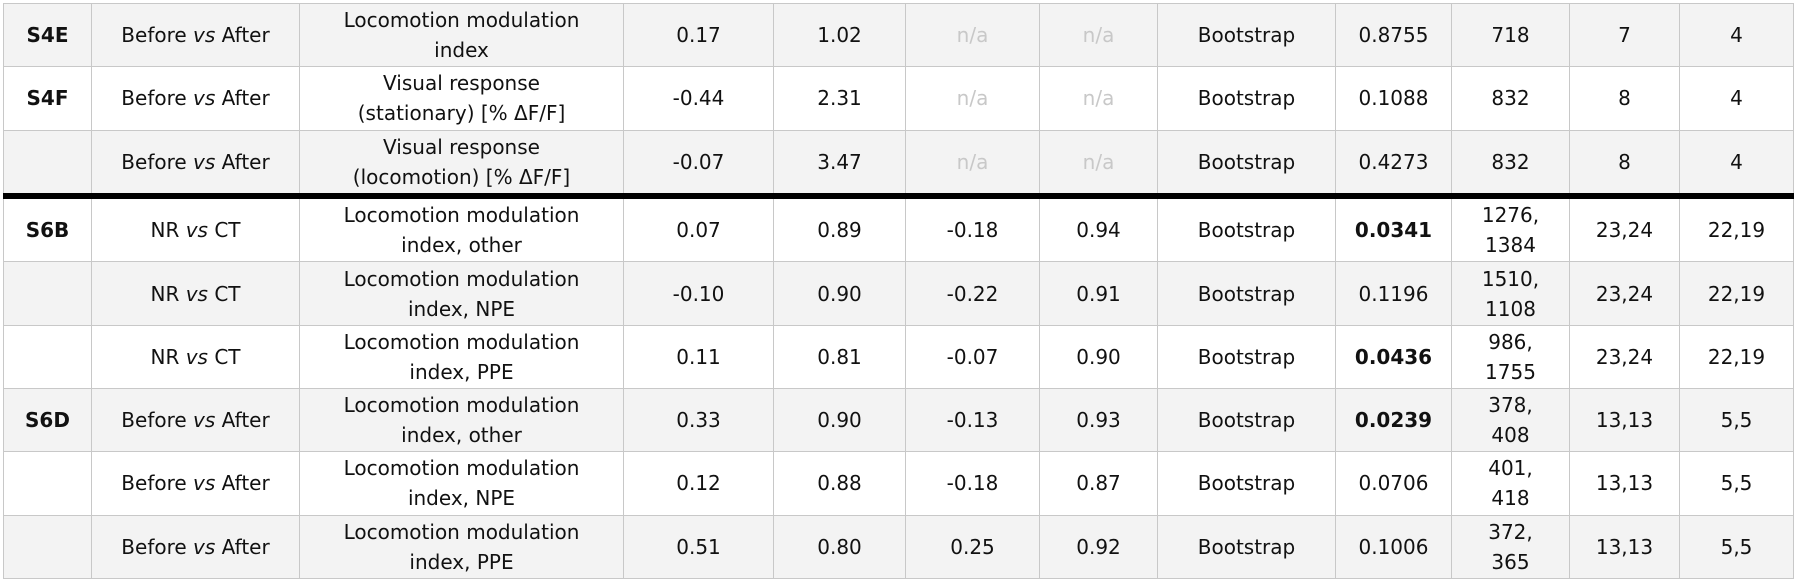 The height and width of the screenshot is (584, 1798). I want to click on measure-line-2: index, PPE, so click(461, 371).